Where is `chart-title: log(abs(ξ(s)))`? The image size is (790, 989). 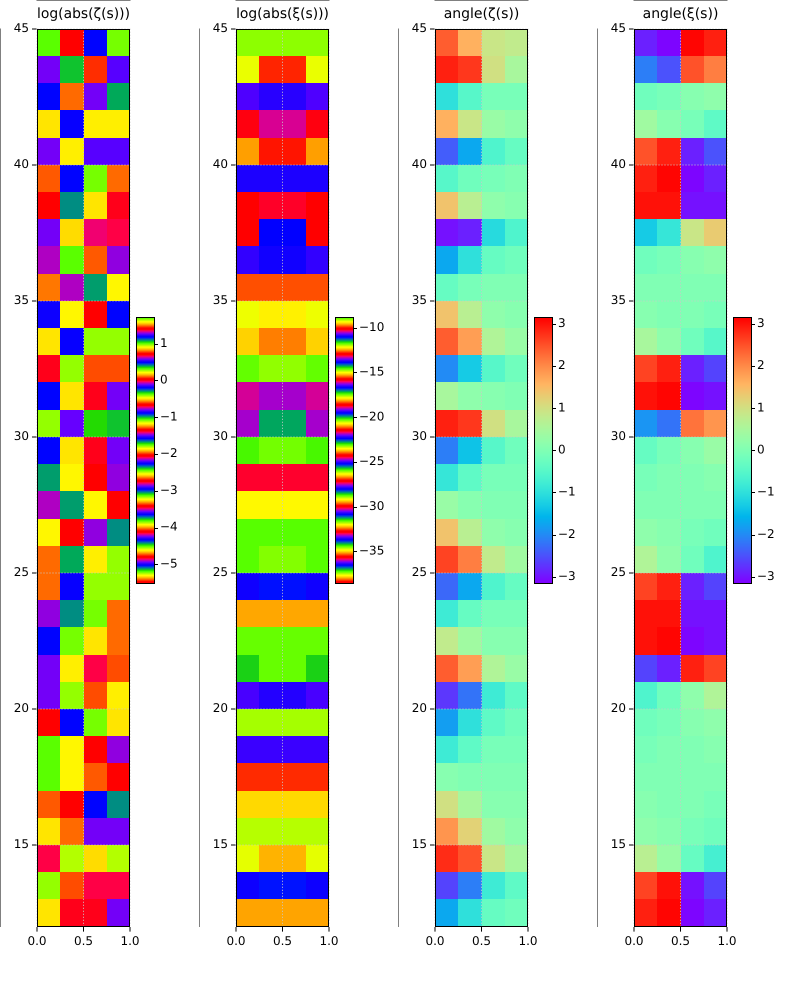 chart-title: log(abs(ξ(s))) is located at coordinates (282, 14).